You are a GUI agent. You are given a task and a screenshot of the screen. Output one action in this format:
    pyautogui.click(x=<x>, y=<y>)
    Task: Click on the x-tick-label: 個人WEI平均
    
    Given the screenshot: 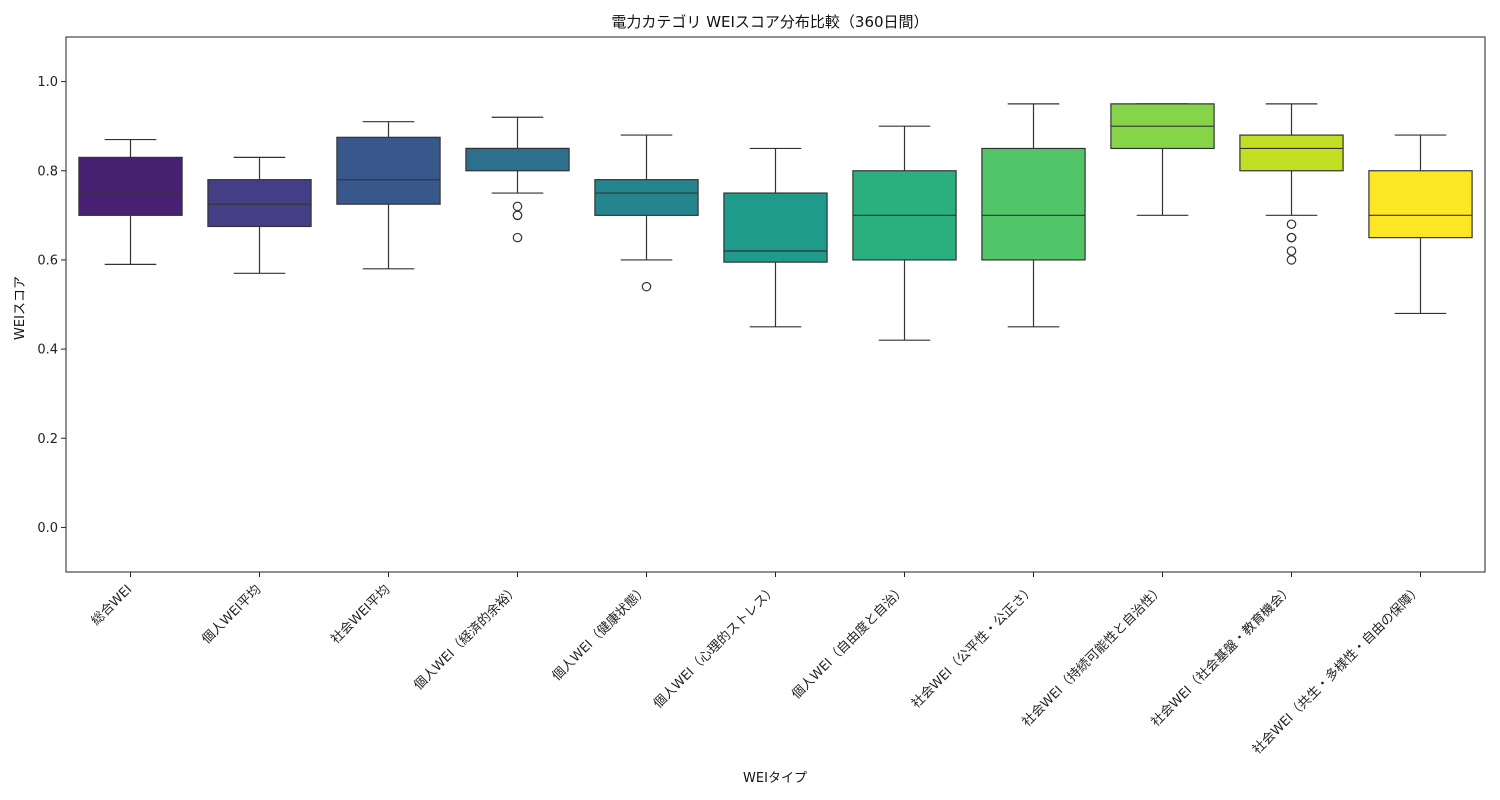 What is the action you would take?
    pyautogui.click(x=231, y=614)
    